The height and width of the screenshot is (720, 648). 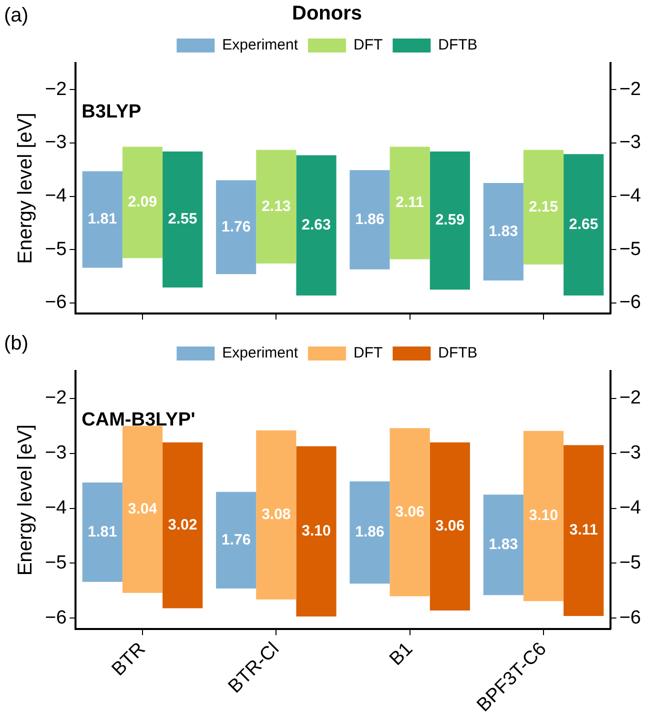 I want to click on data-label: 2.11, so click(x=410, y=203).